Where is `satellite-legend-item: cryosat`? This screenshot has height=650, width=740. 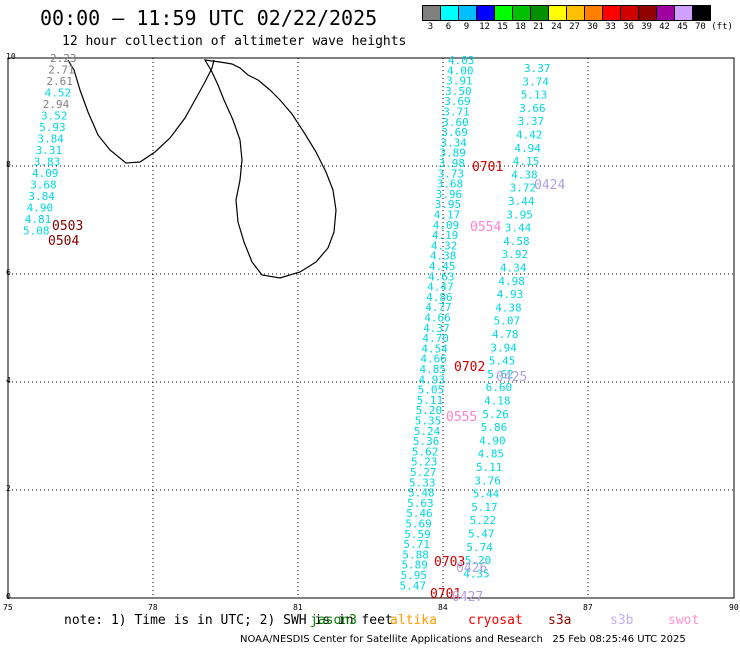
satellite-legend-item: cryosat is located at coordinates (495, 620).